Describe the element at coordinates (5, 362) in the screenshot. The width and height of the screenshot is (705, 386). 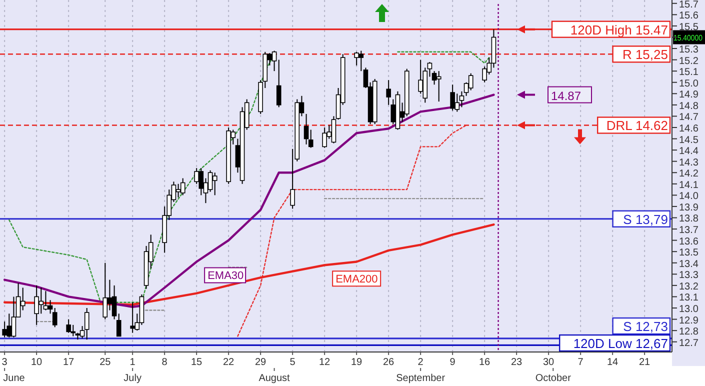
I see `x-tick-label: 3` at that location.